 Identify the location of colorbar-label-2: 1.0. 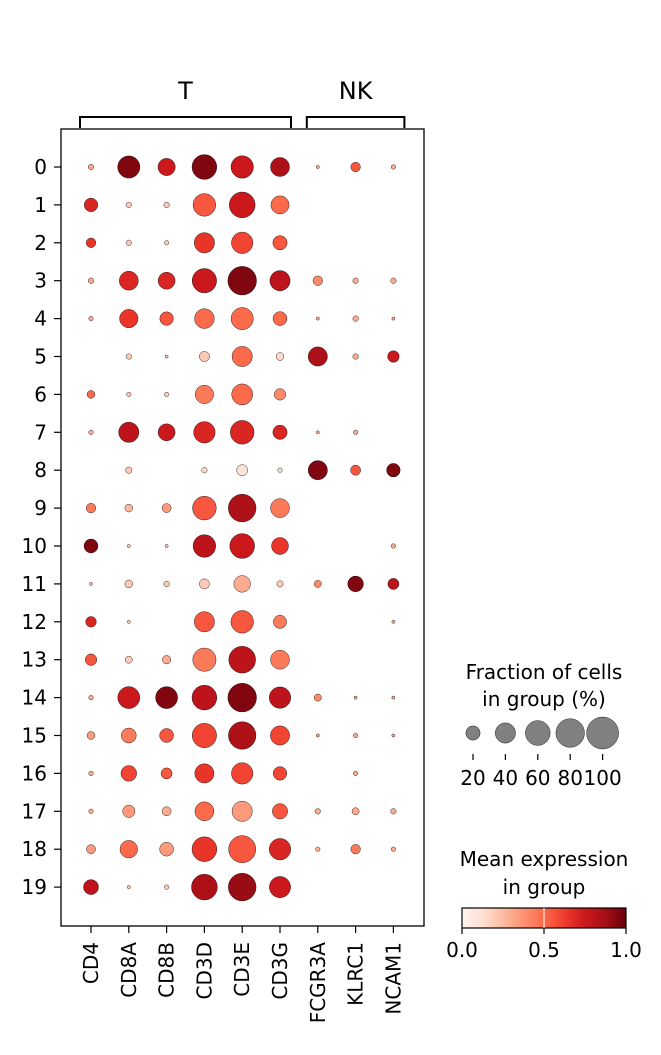
(626, 950).